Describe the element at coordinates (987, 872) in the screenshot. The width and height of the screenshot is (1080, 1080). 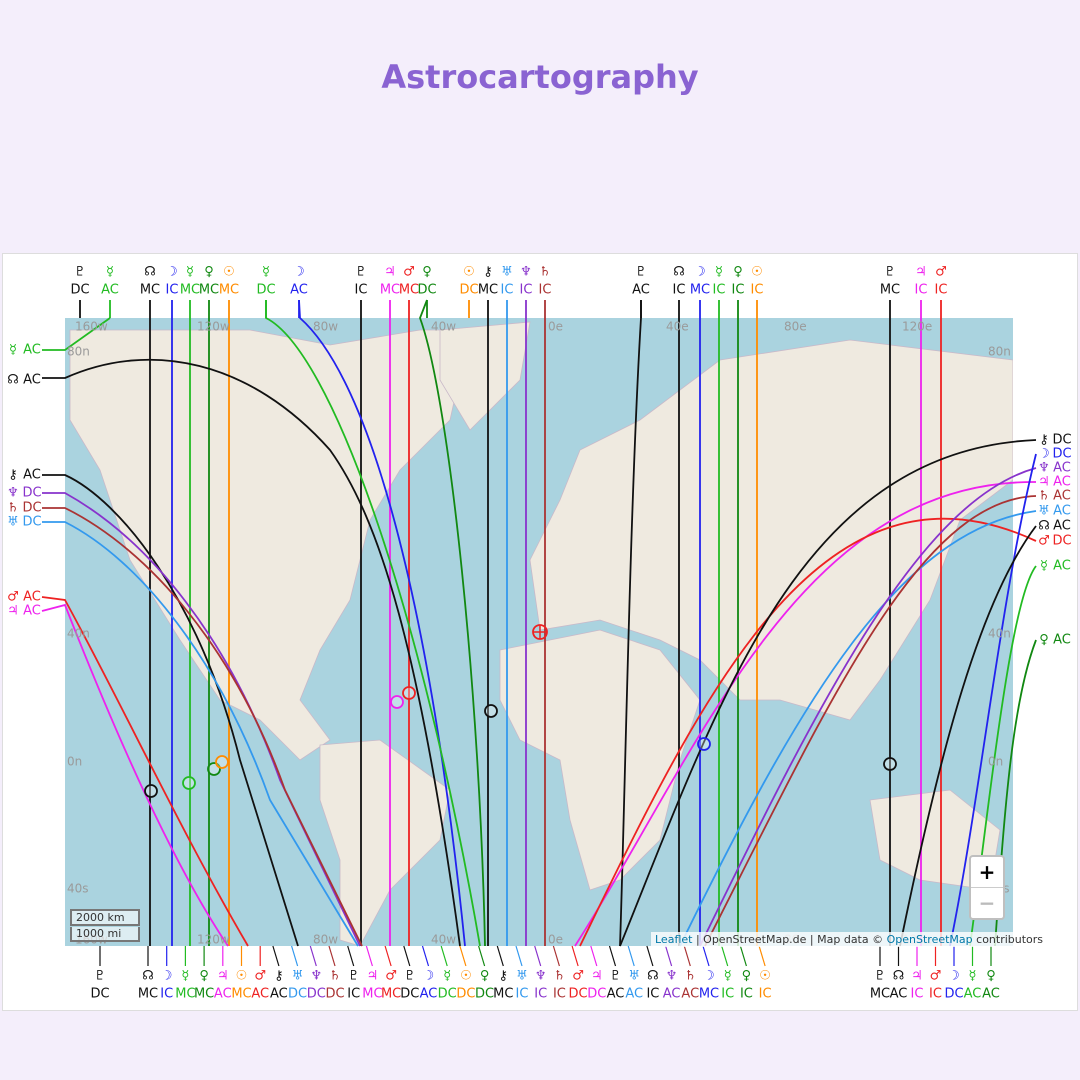
I see `zoom-in: +` at that location.